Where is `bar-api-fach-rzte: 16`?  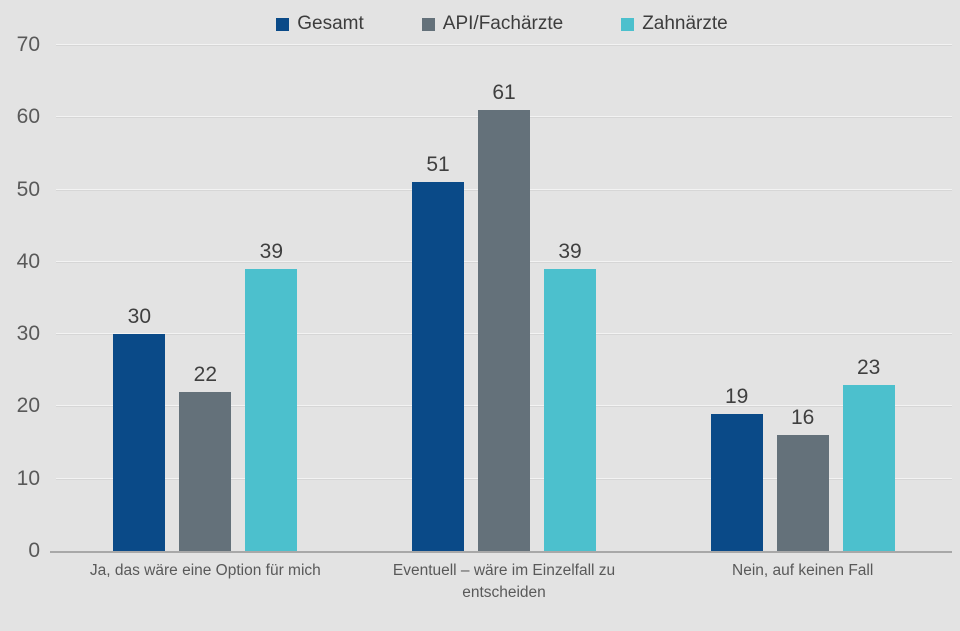 bar-api-fach-rzte: 16 is located at coordinates (802, 478).